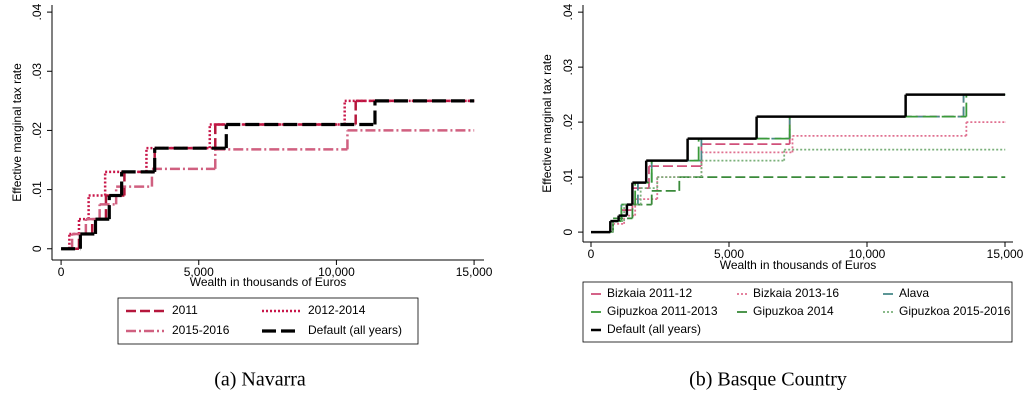  I want to click on caption: (a) Navarra, so click(260, 380).